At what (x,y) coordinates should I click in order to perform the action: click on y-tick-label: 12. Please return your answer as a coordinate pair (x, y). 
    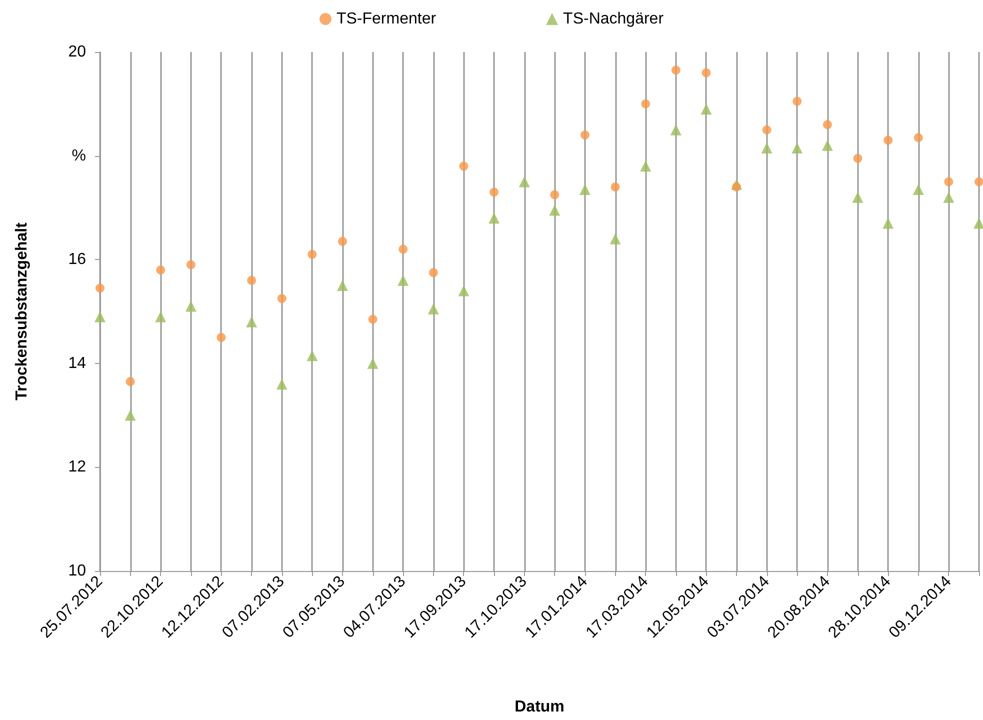
    Looking at the image, I should click on (77, 467).